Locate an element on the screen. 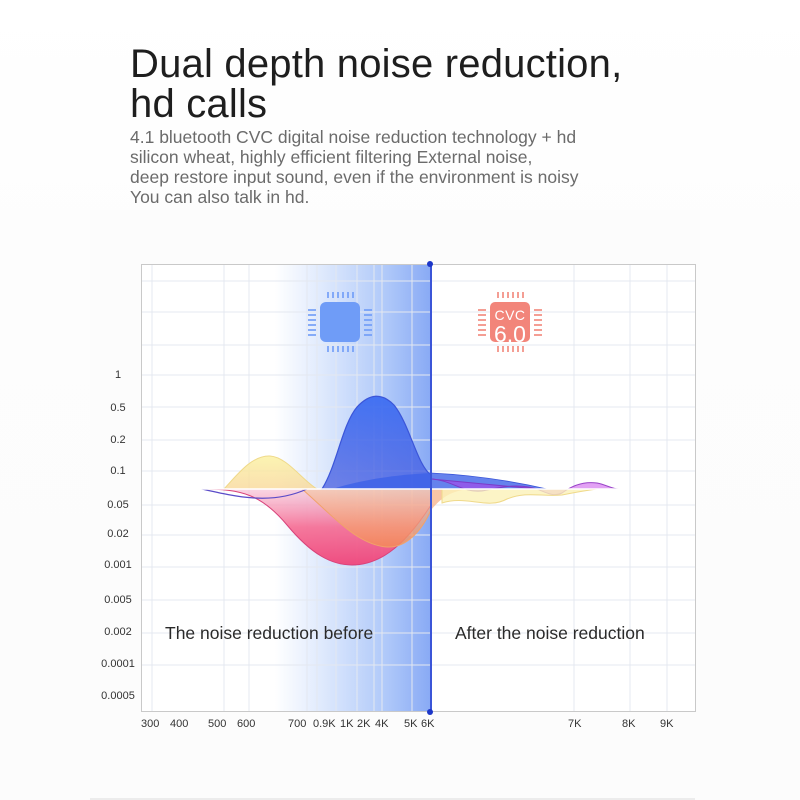  cvc-chip-version: 6.0 is located at coordinates (510, 334).